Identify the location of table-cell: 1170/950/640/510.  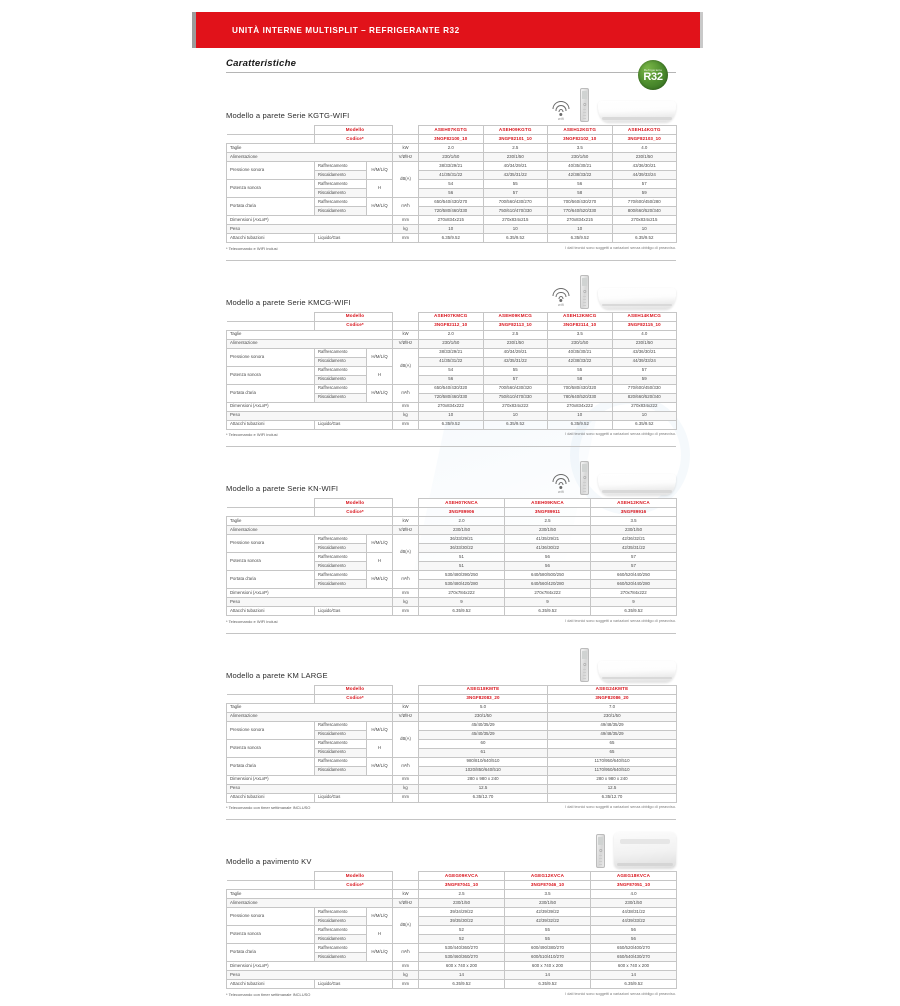
(612, 770).